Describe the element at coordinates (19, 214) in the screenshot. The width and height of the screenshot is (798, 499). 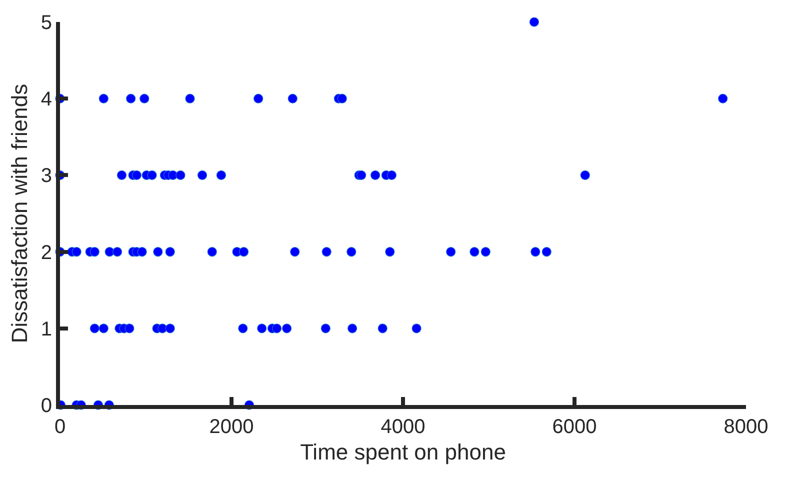
I see `y-axis-title: Dissatisfaction with friends` at that location.